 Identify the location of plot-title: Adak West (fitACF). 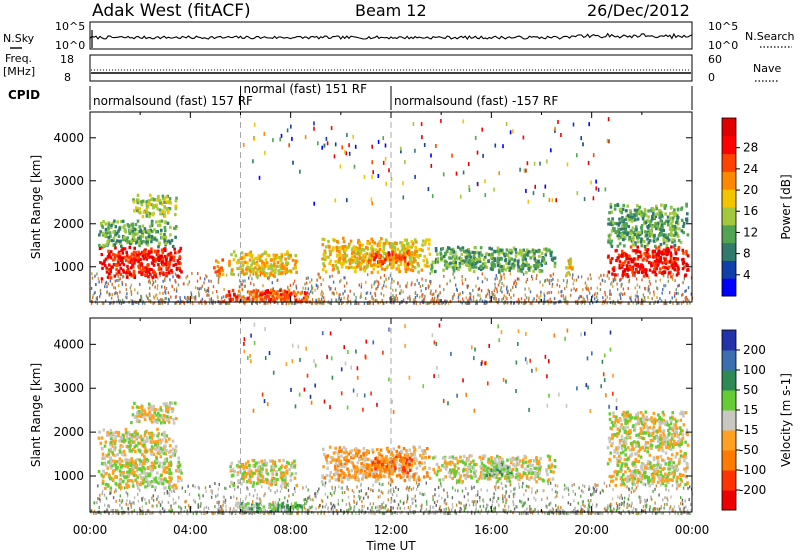
(171, 11).